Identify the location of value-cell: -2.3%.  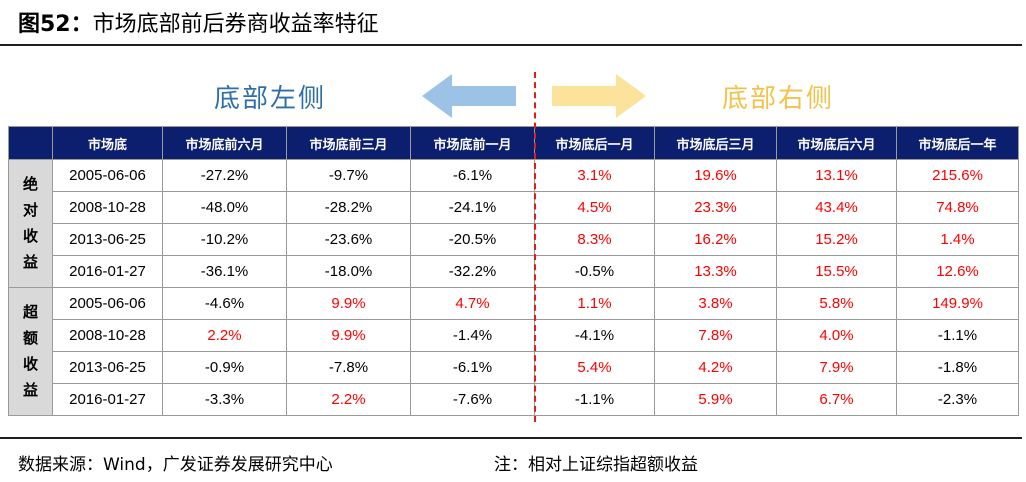
(957, 399).